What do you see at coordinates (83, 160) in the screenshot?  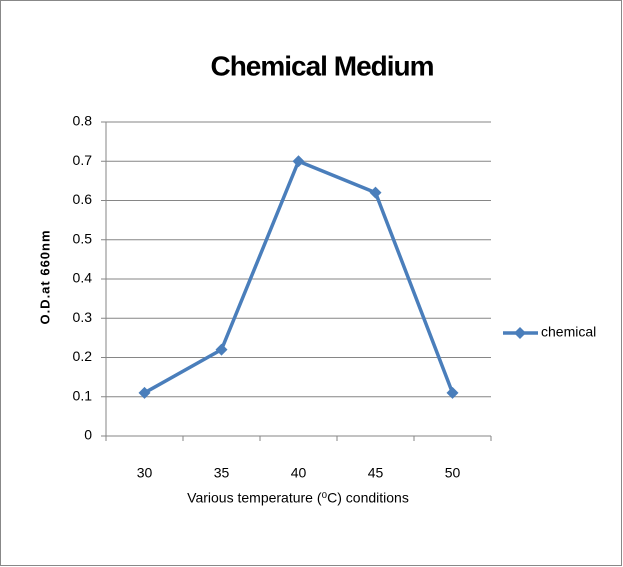 I see `y-tick-label: 0.7` at bounding box center [83, 160].